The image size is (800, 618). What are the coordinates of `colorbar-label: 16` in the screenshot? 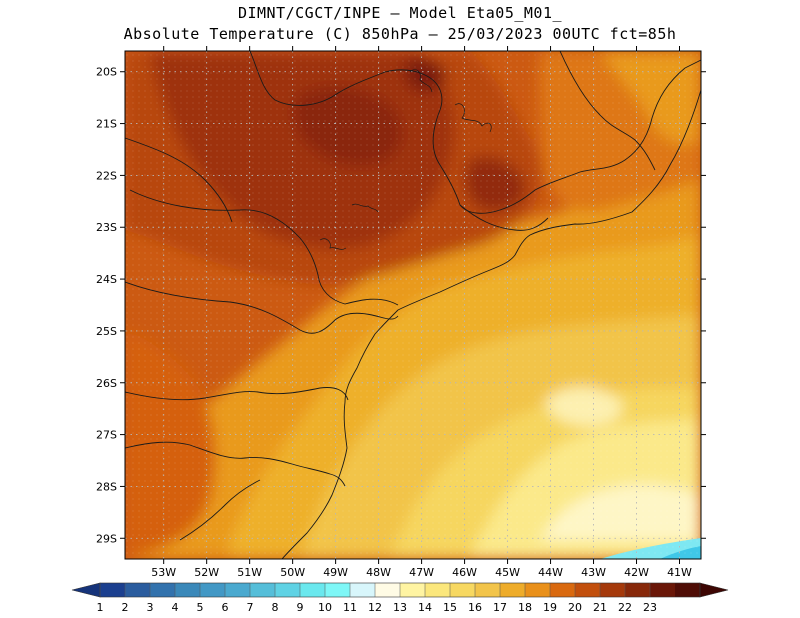 It's located at (475, 607).